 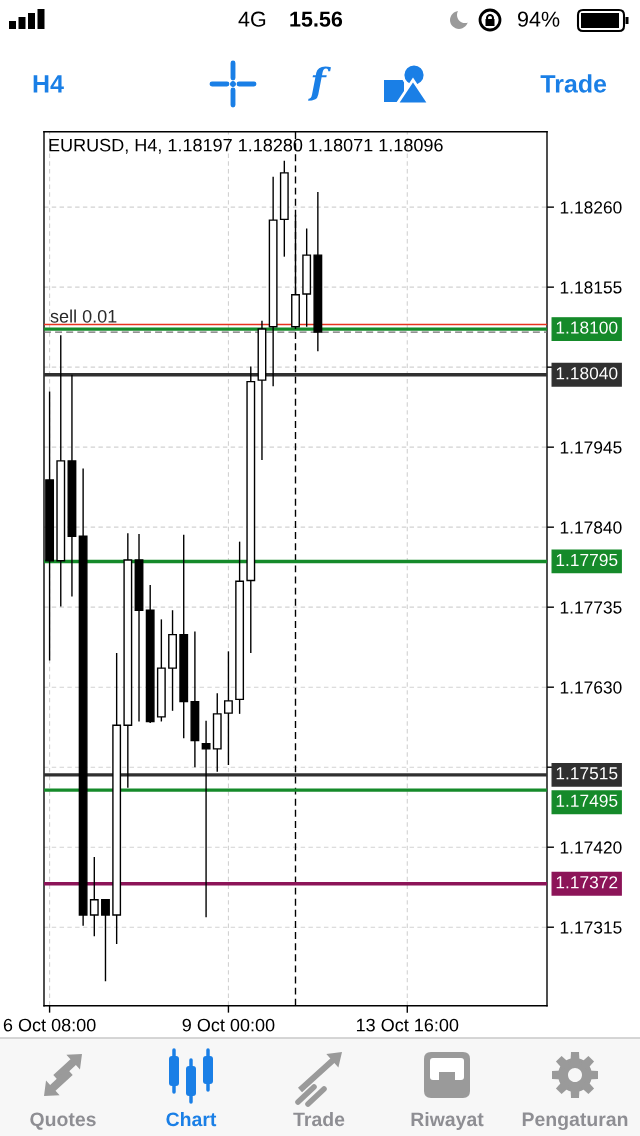 What do you see at coordinates (587, 773) in the screenshot?
I see `ref-line-label: 1.17515` at bounding box center [587, 773].